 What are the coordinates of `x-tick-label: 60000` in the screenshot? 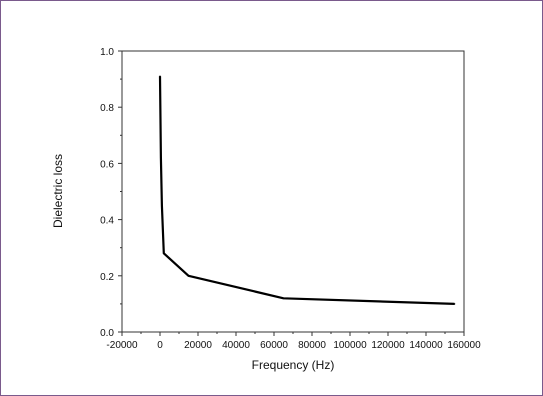 It's located at (274, 345).